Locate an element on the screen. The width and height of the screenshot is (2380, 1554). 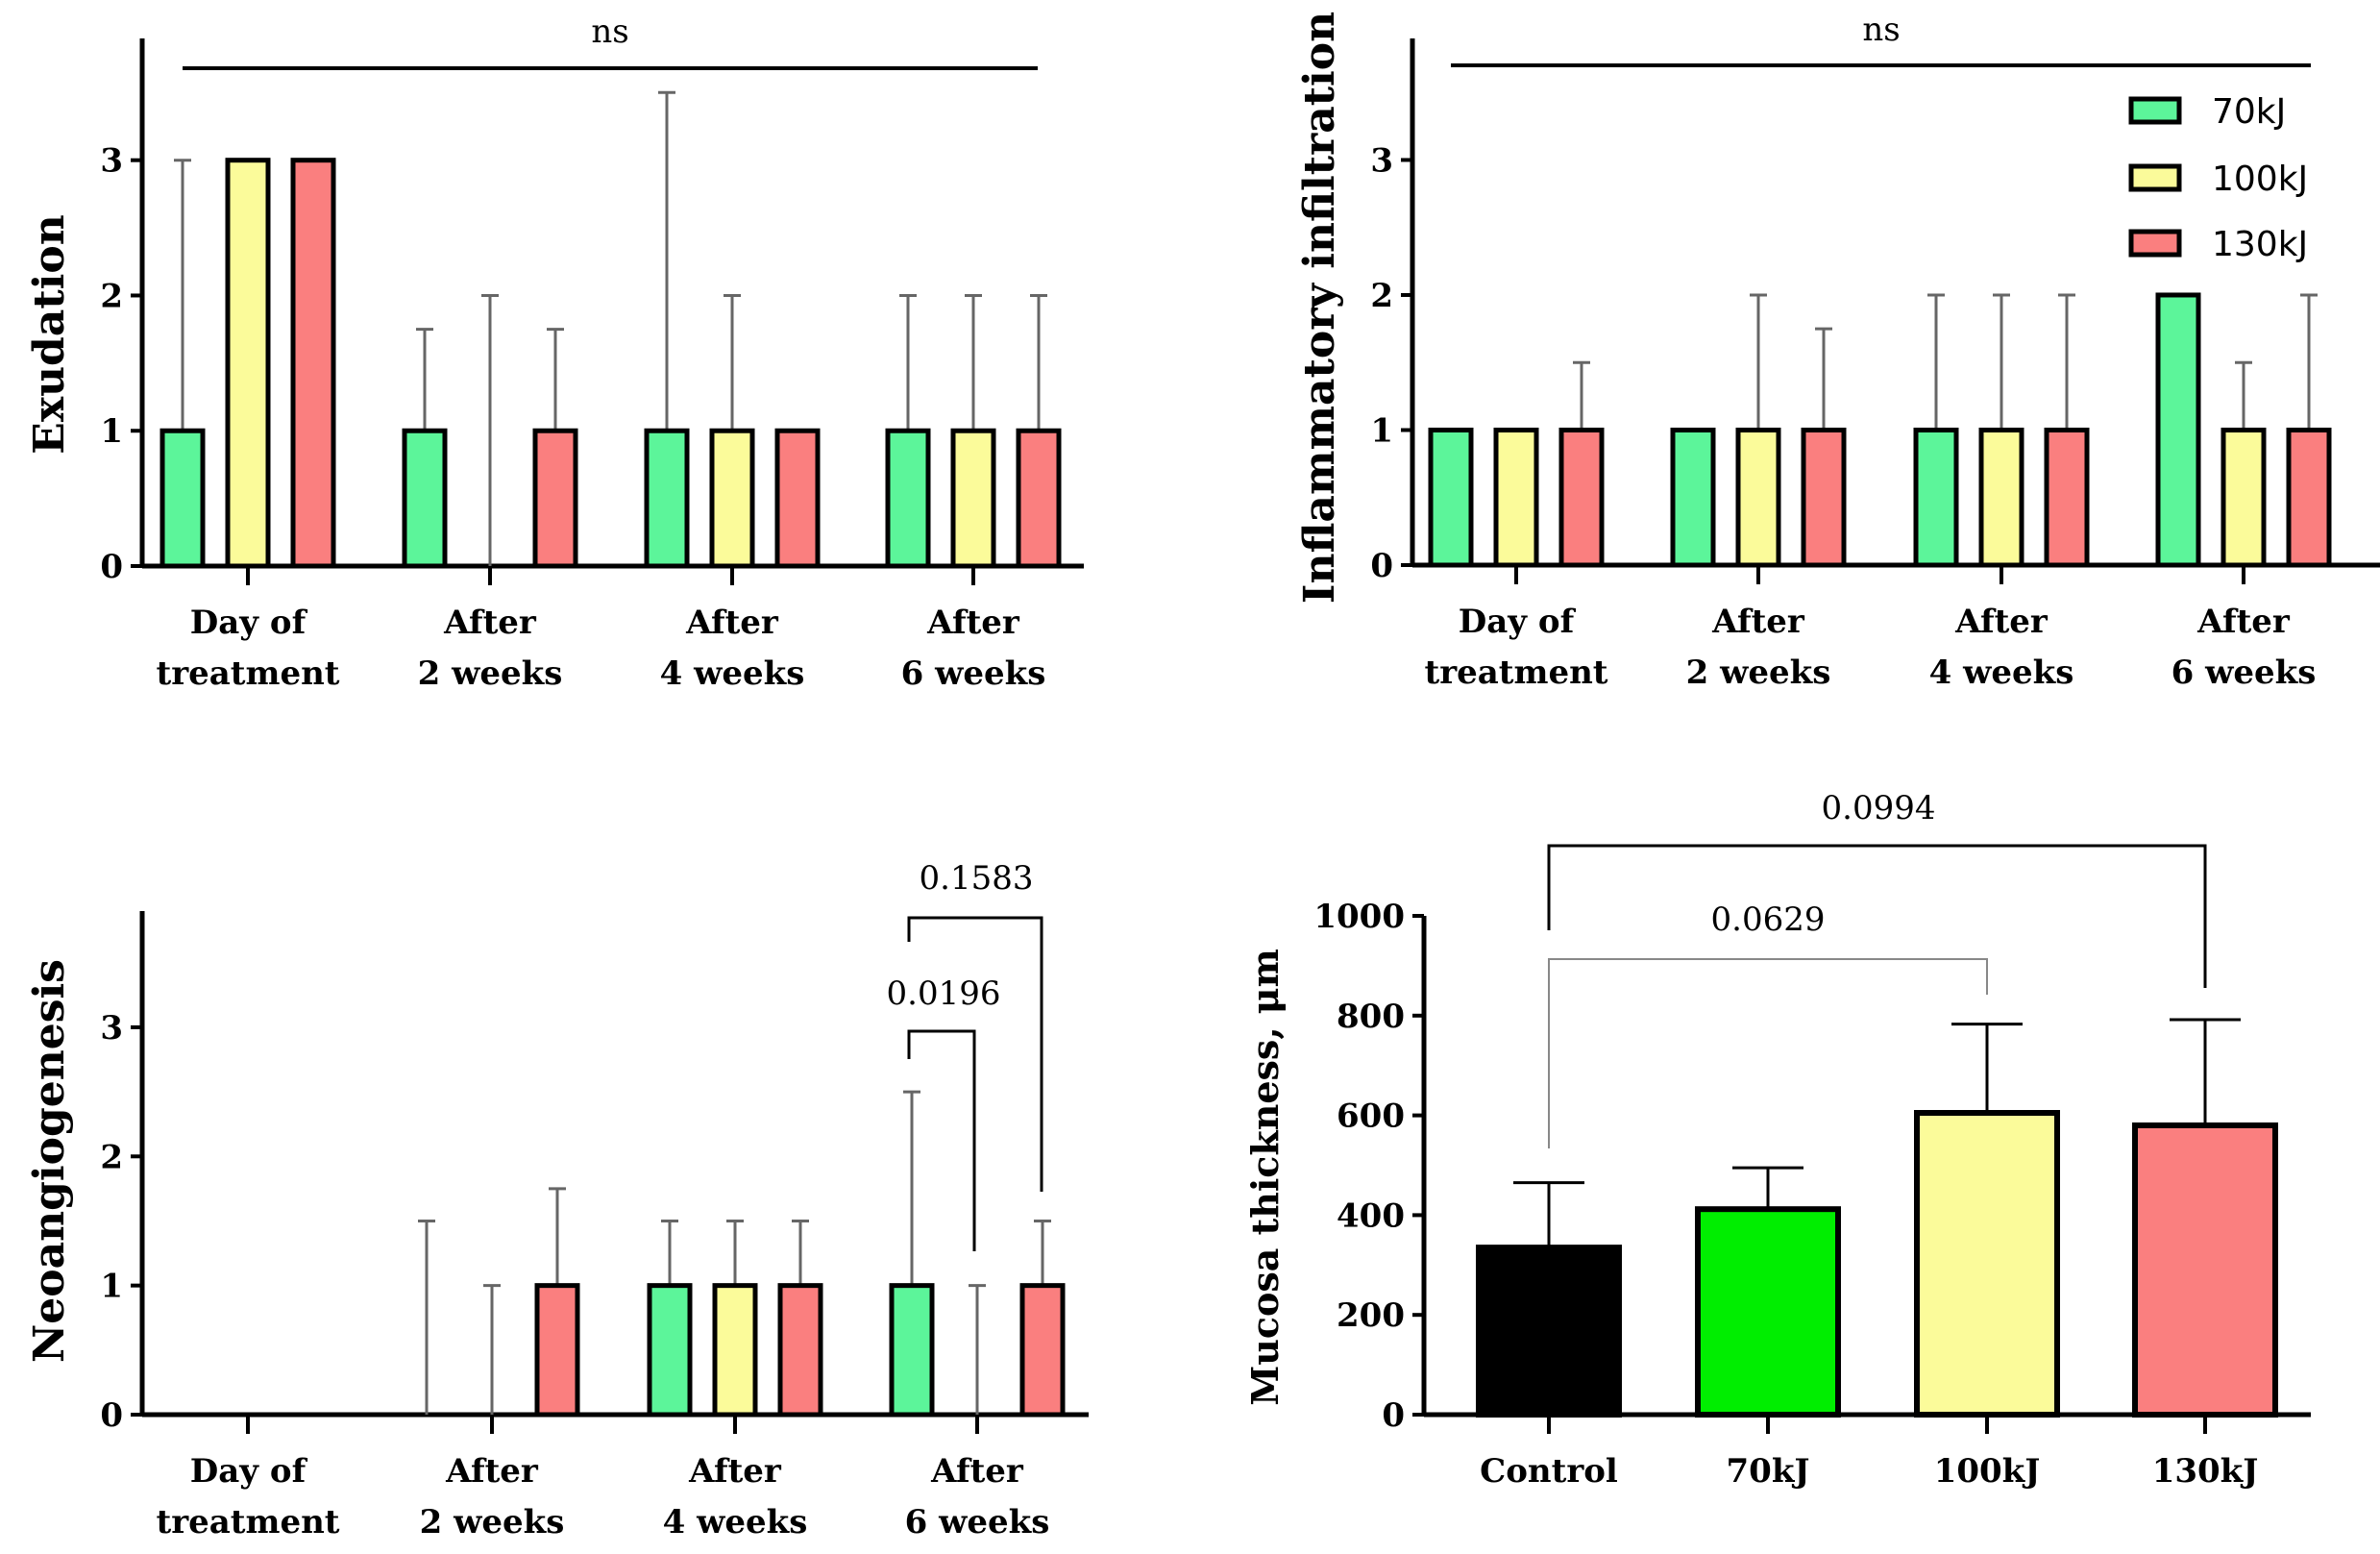
exudation-y-label: Exudation is located at coordinates (49, 334).